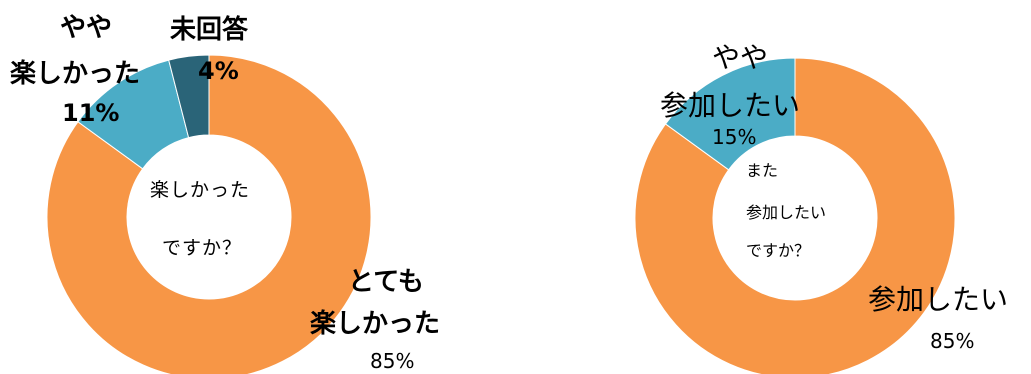 This screenshot has width=1031, height=374. What do you see at coordinates (86, 28) in the screenshot?
I see `label-some-enjoyed-line-1: やや` at bounding box center [86, 28].